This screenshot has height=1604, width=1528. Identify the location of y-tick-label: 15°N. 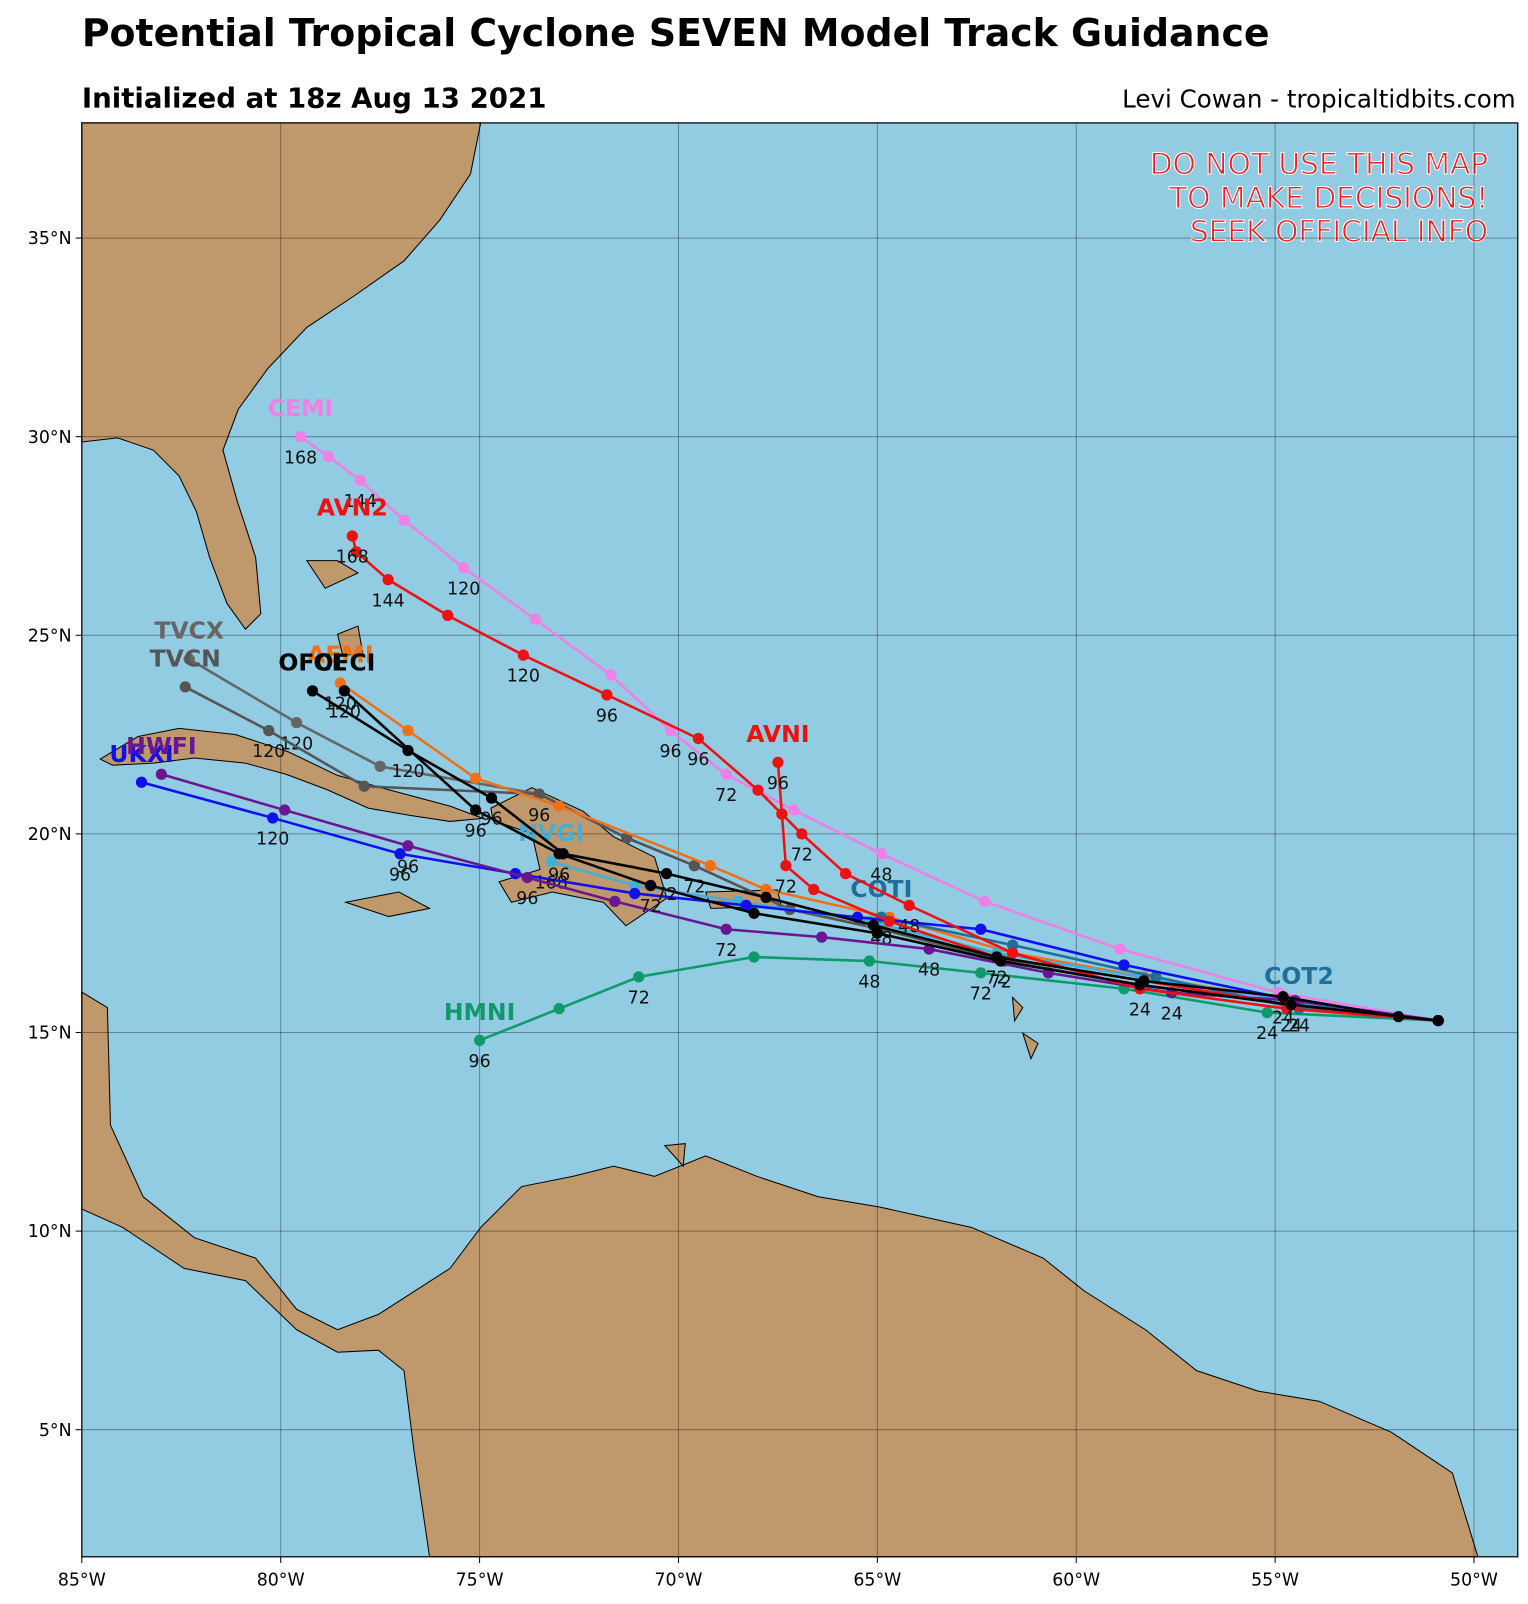
(50, 1034).